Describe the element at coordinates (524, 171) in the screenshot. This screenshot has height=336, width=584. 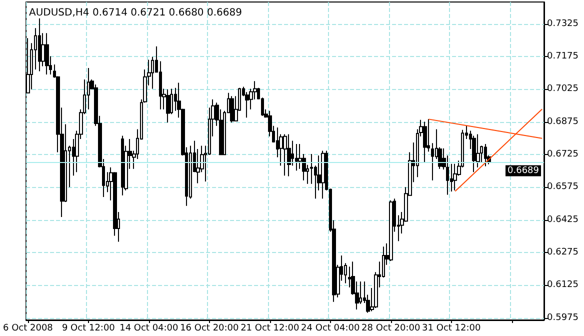
I see `ref-line-label: 0.6689` at that location.